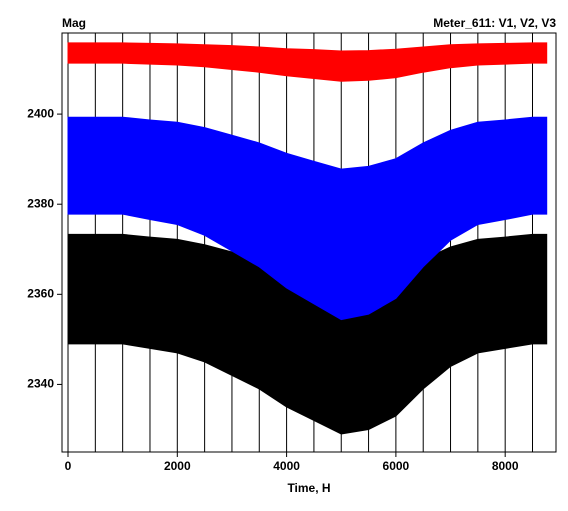 Image resolution: width=568 pixels, height=511 pixels. What do you see at coordinates (74, 23) in the screenshot?
I see `y-axis-label: Mag` at bounding box center [74, 23].